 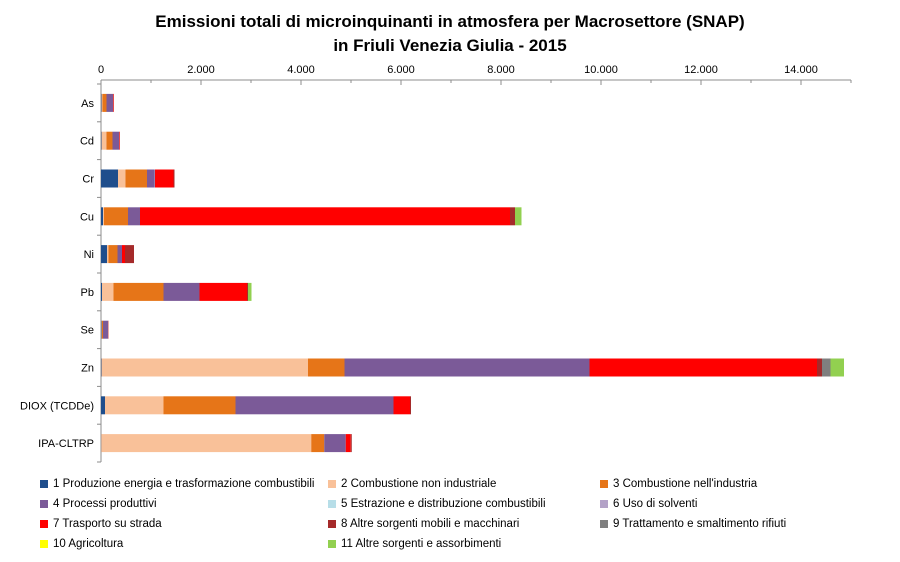 I want to click on legend-label: 6 Uso di solventi, so click(x=655, y=504).